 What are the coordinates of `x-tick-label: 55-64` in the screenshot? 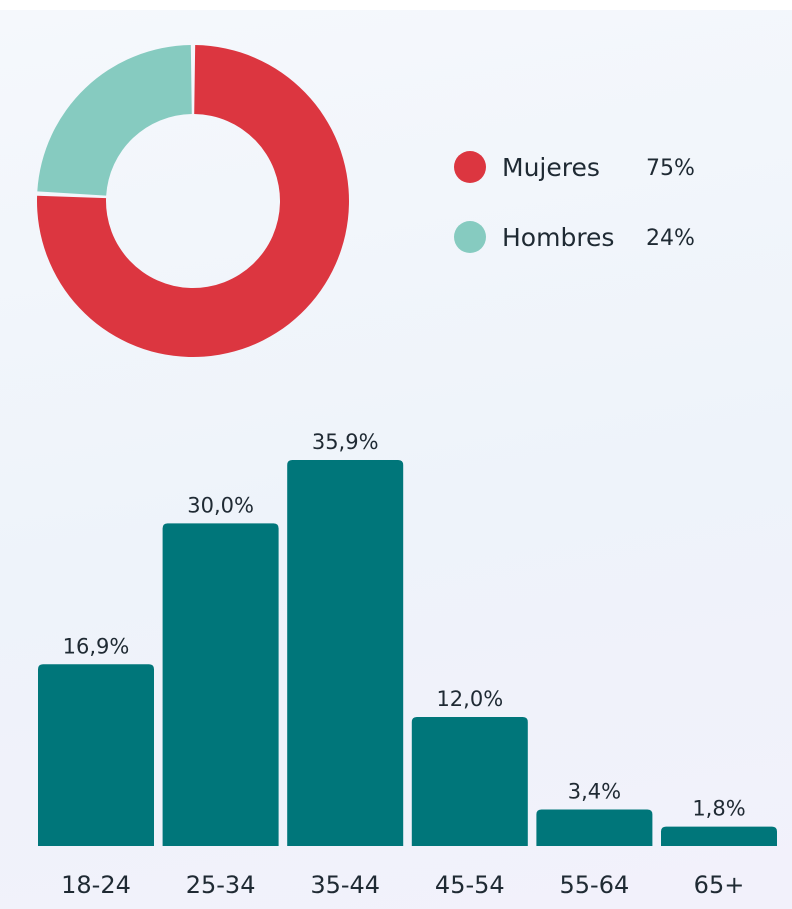 It's located at (595, 885).